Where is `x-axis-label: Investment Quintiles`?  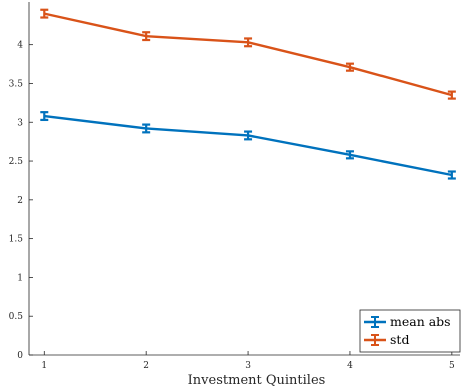 x-axis-label: Investment Quintiles is located at coordinates (257, 380).